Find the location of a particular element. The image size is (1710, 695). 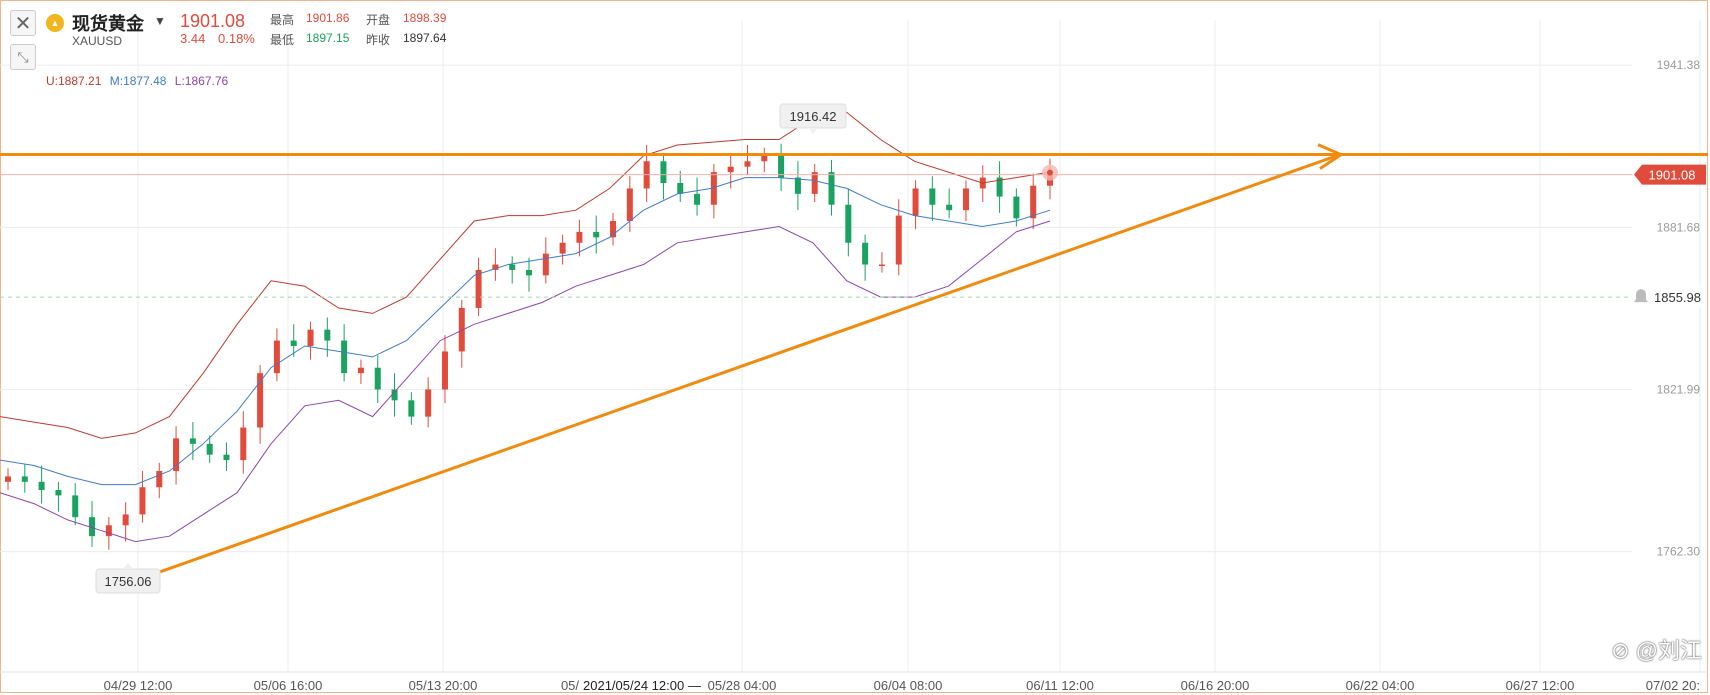

x-tick-label: 05/06 16:00 is located at coordinates (288, 685).